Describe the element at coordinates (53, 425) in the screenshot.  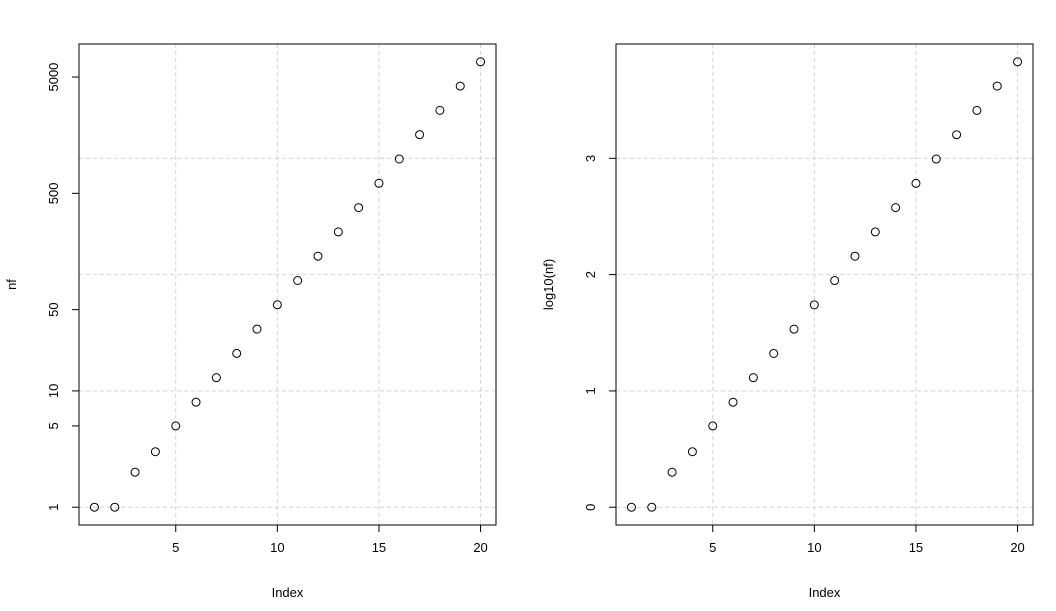
I see `y-tick-label: 5` at that location.